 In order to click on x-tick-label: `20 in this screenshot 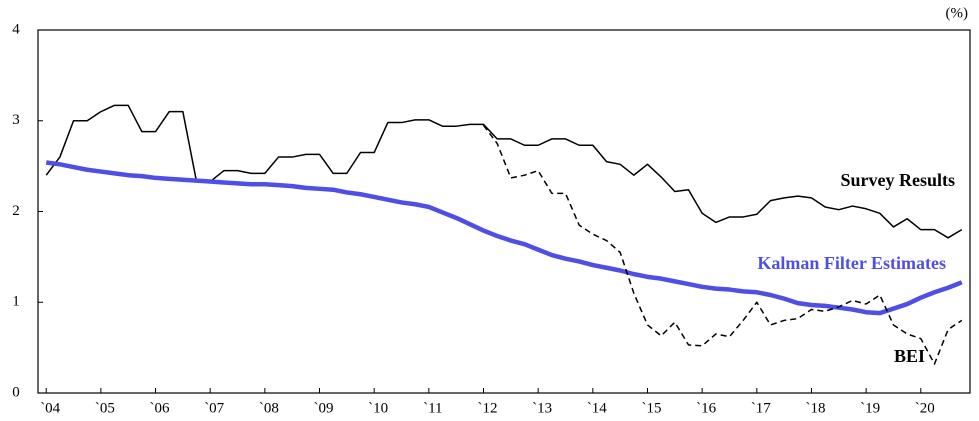, I will do `click(925, 408)`.